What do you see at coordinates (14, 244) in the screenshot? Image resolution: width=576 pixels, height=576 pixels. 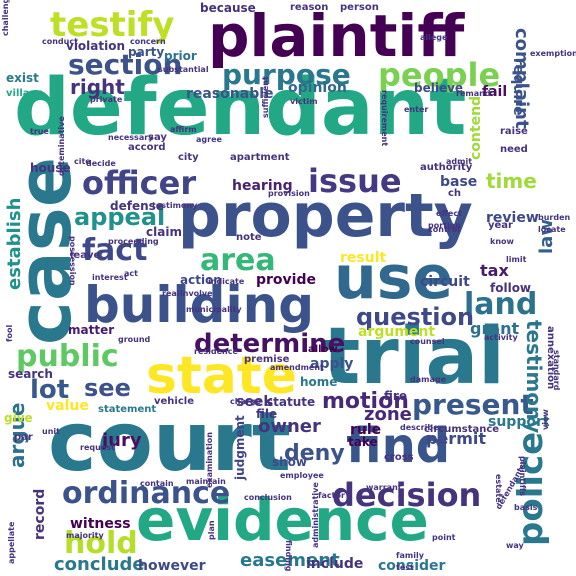 I see `word-establish: establish` at bounding box center [14, 244].